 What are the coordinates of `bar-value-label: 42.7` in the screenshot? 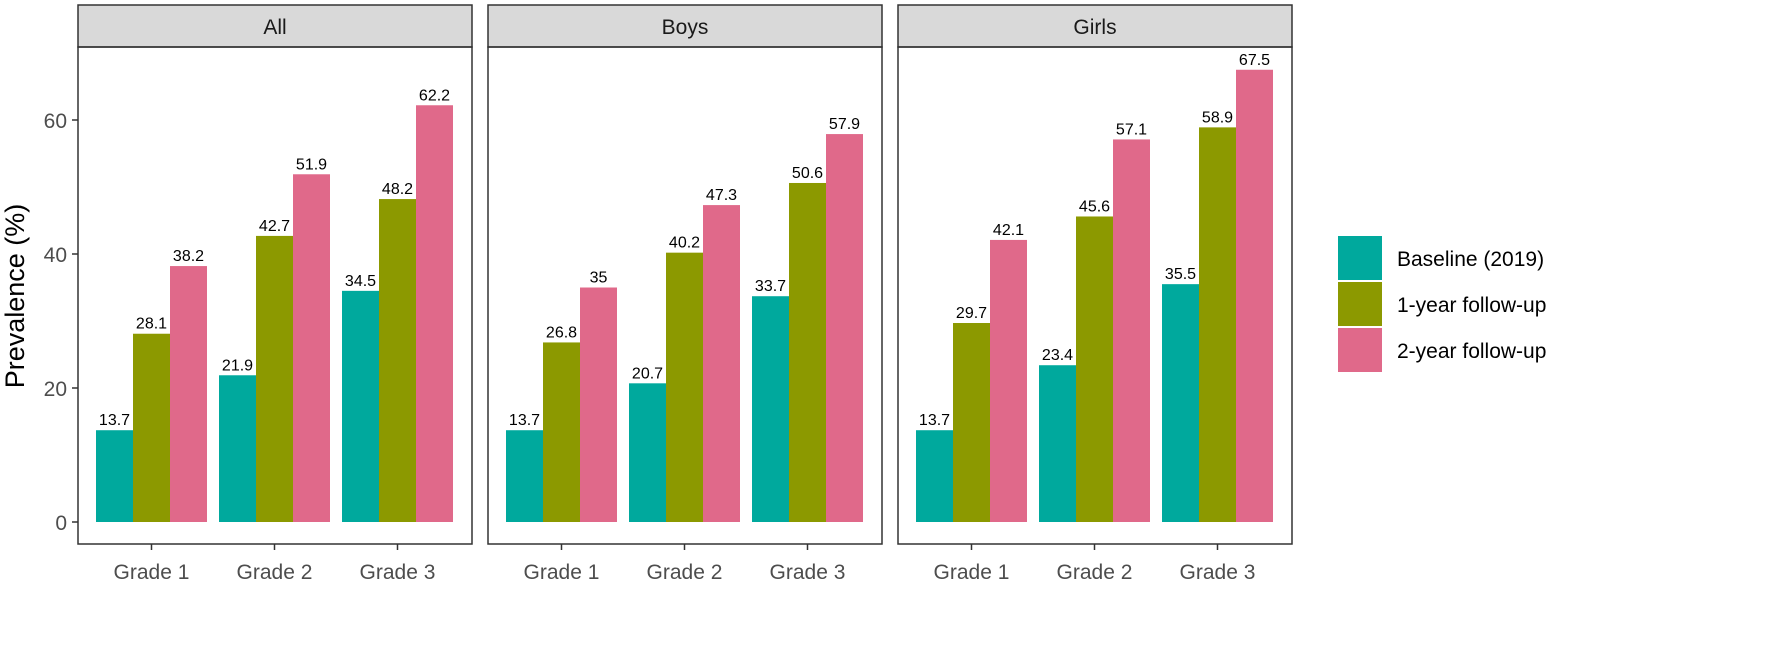 It's located at (274, 226).